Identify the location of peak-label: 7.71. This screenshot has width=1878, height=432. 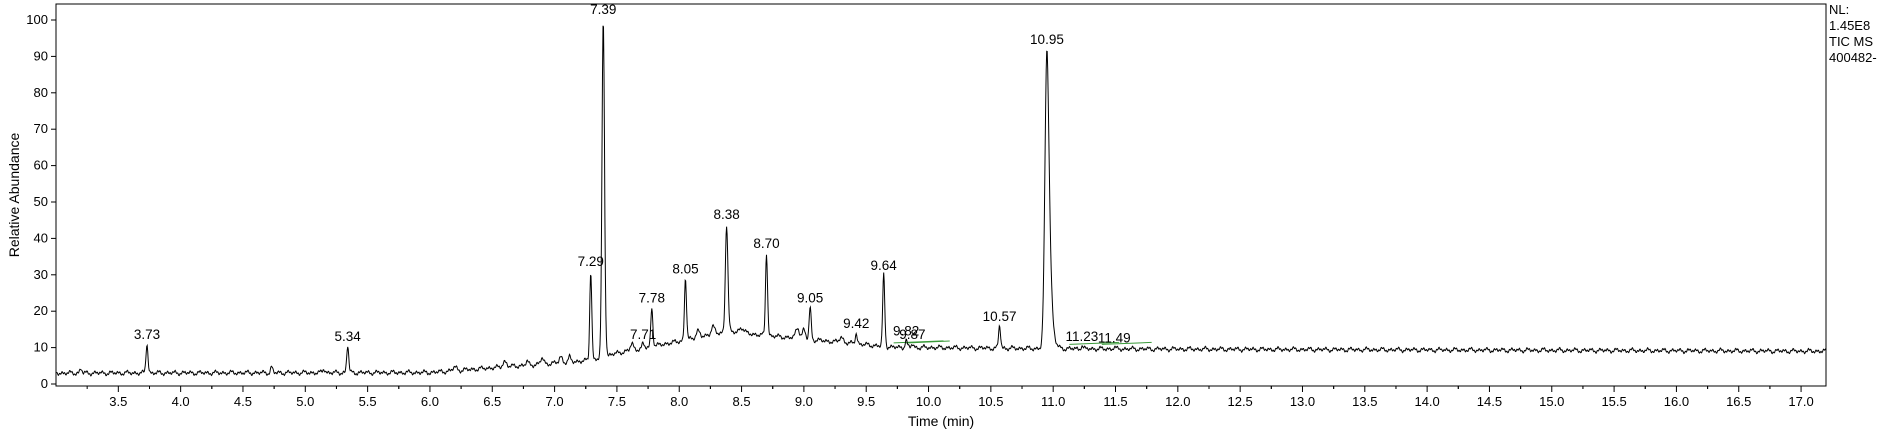
(643, 334).